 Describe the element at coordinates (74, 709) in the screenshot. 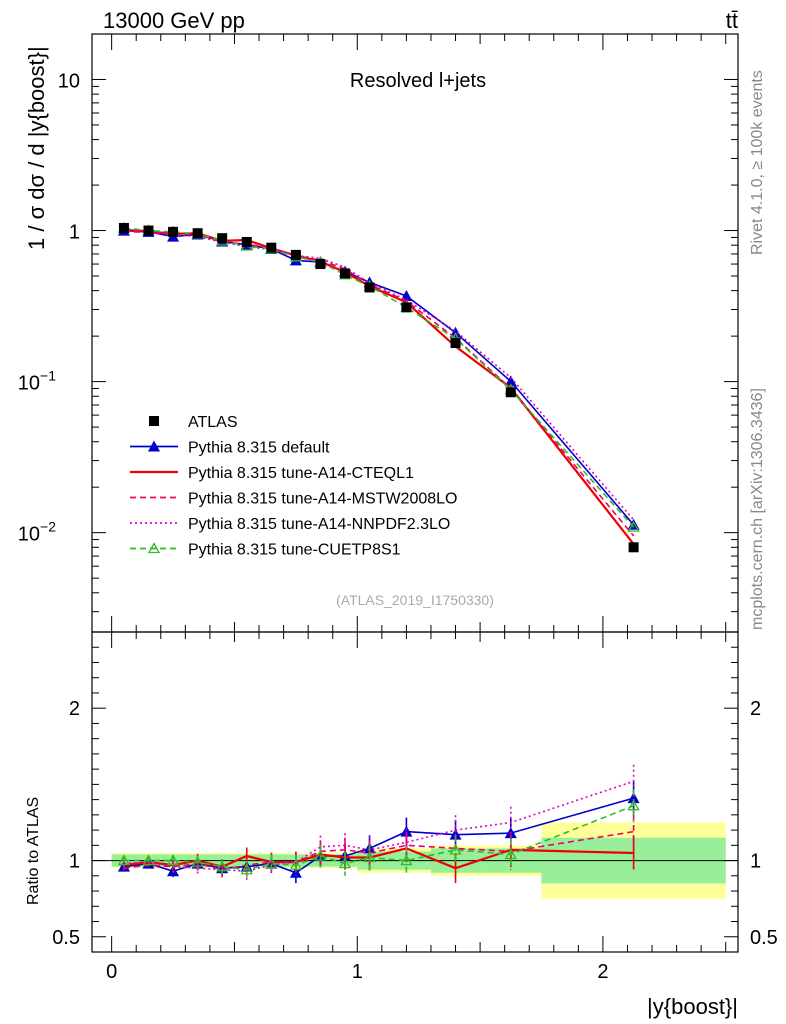

I see `ratio-ytick-label-left: 2` at that location.